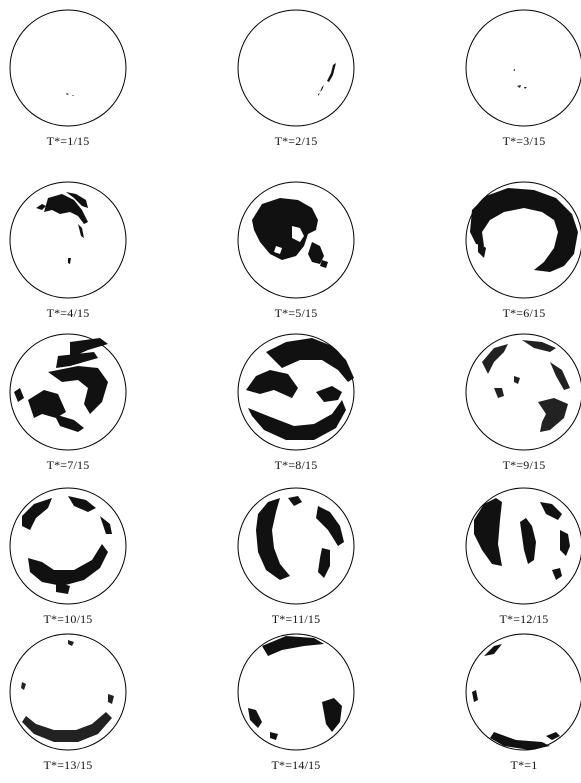 The height and width of the screenshot is (783, 581). I want to click on panel-2: T*=2/15, so click(296, 83).